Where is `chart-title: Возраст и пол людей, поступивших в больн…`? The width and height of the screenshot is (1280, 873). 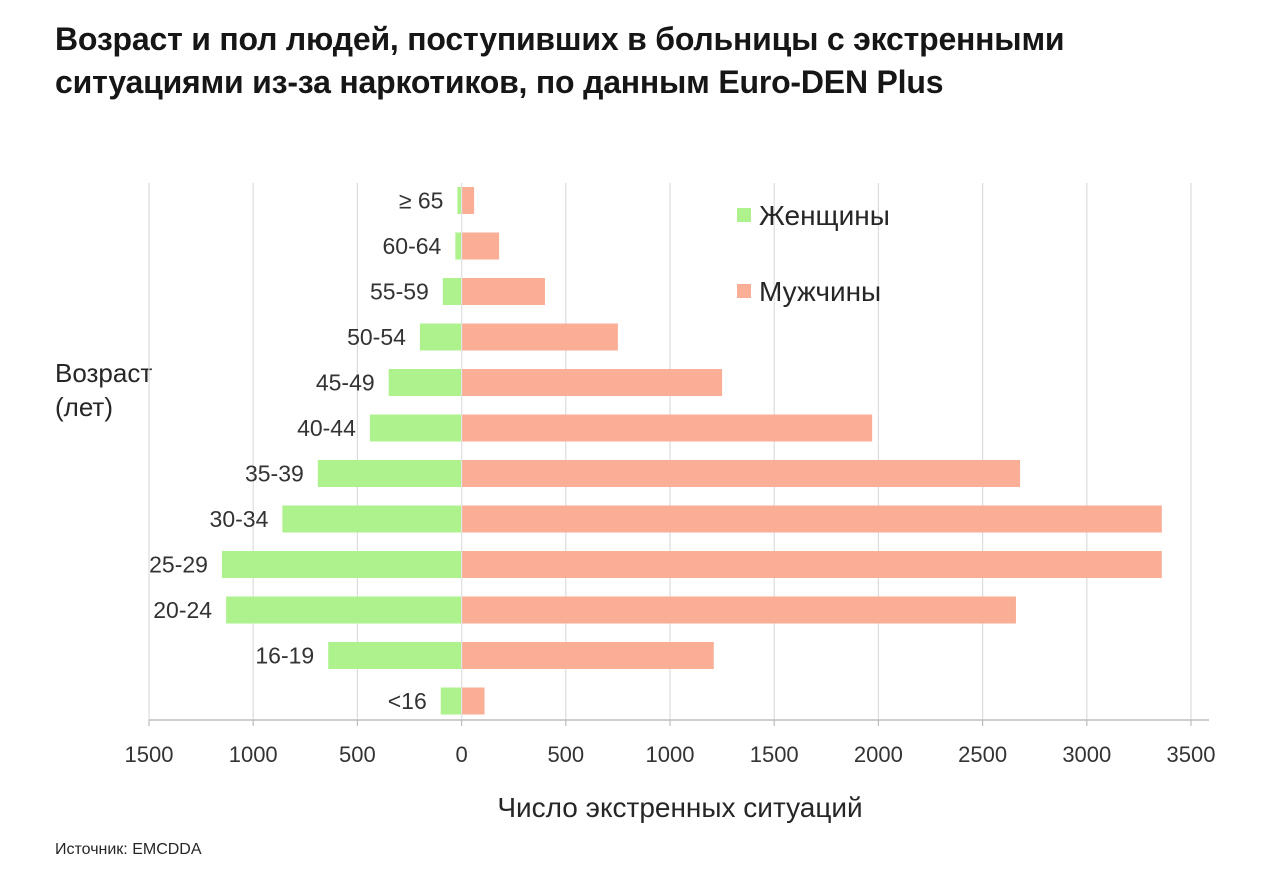
chart-title: Возраст и пол людей, поступивших в больн… is located at coordinates (560, 60).